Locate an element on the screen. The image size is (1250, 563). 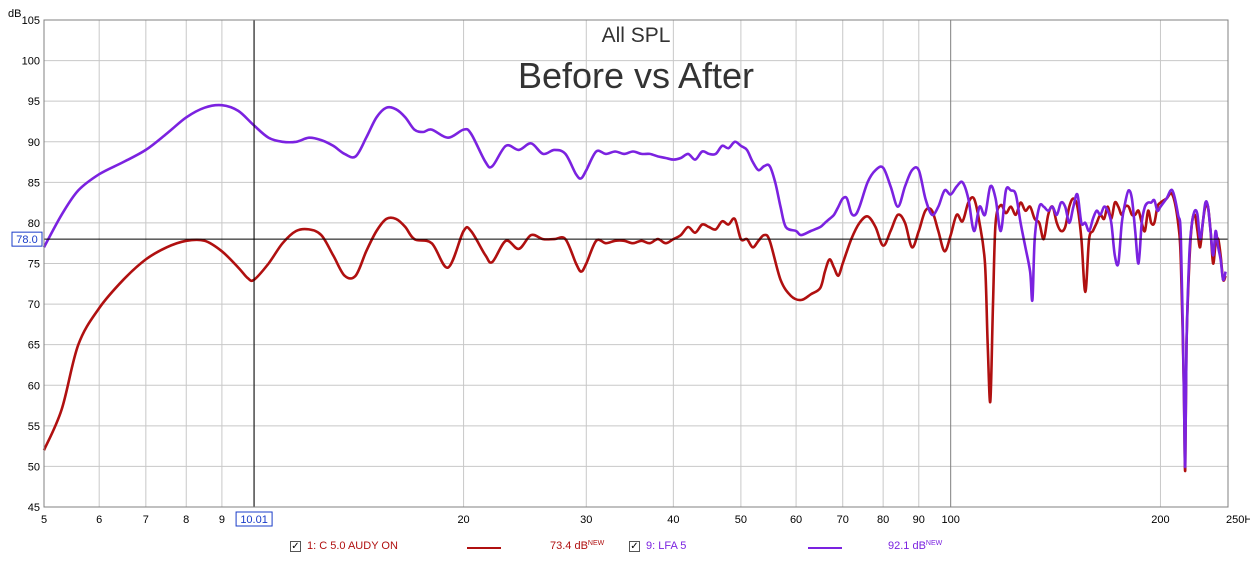
x-tick-label-100: 100 is located at coordinates (950, 520).